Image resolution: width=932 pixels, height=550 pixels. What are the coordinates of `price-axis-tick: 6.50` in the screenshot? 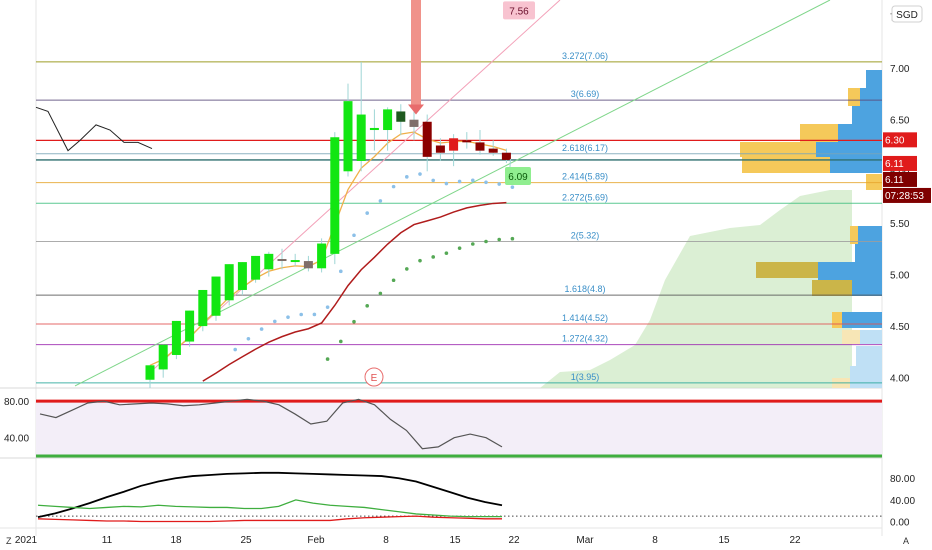 It's located at (900, 121).